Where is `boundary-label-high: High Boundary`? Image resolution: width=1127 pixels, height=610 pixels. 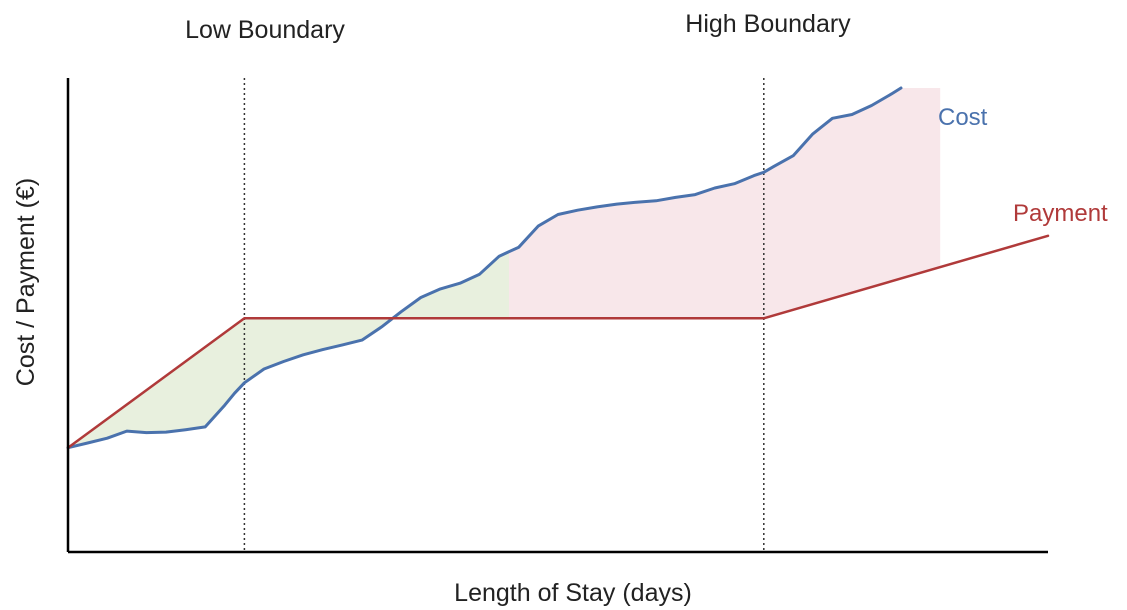 boundary-label-high: High Boundary is located at coordinates (768, 24).